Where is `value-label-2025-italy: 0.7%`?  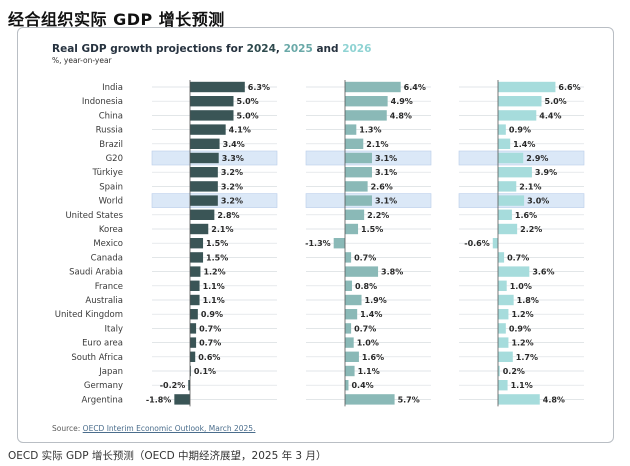 value-label-2025-italy: 0.7% is located at coordinates (365, 328).